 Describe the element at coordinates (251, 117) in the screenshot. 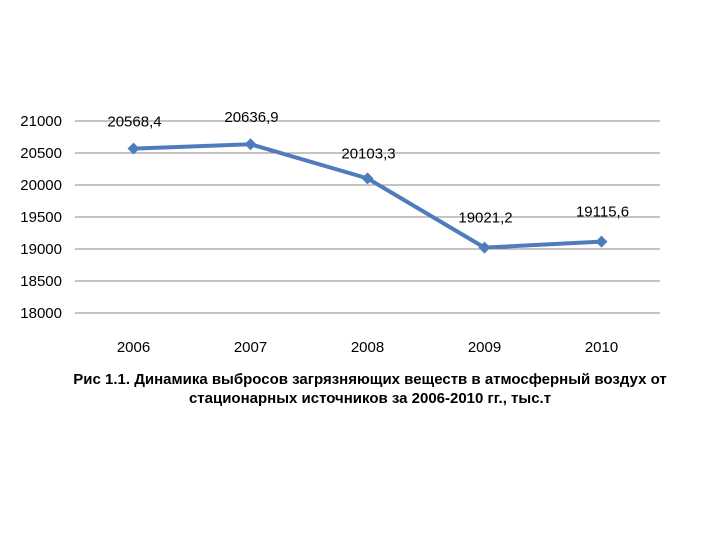

I see `data-label: 20636,9` at that location.